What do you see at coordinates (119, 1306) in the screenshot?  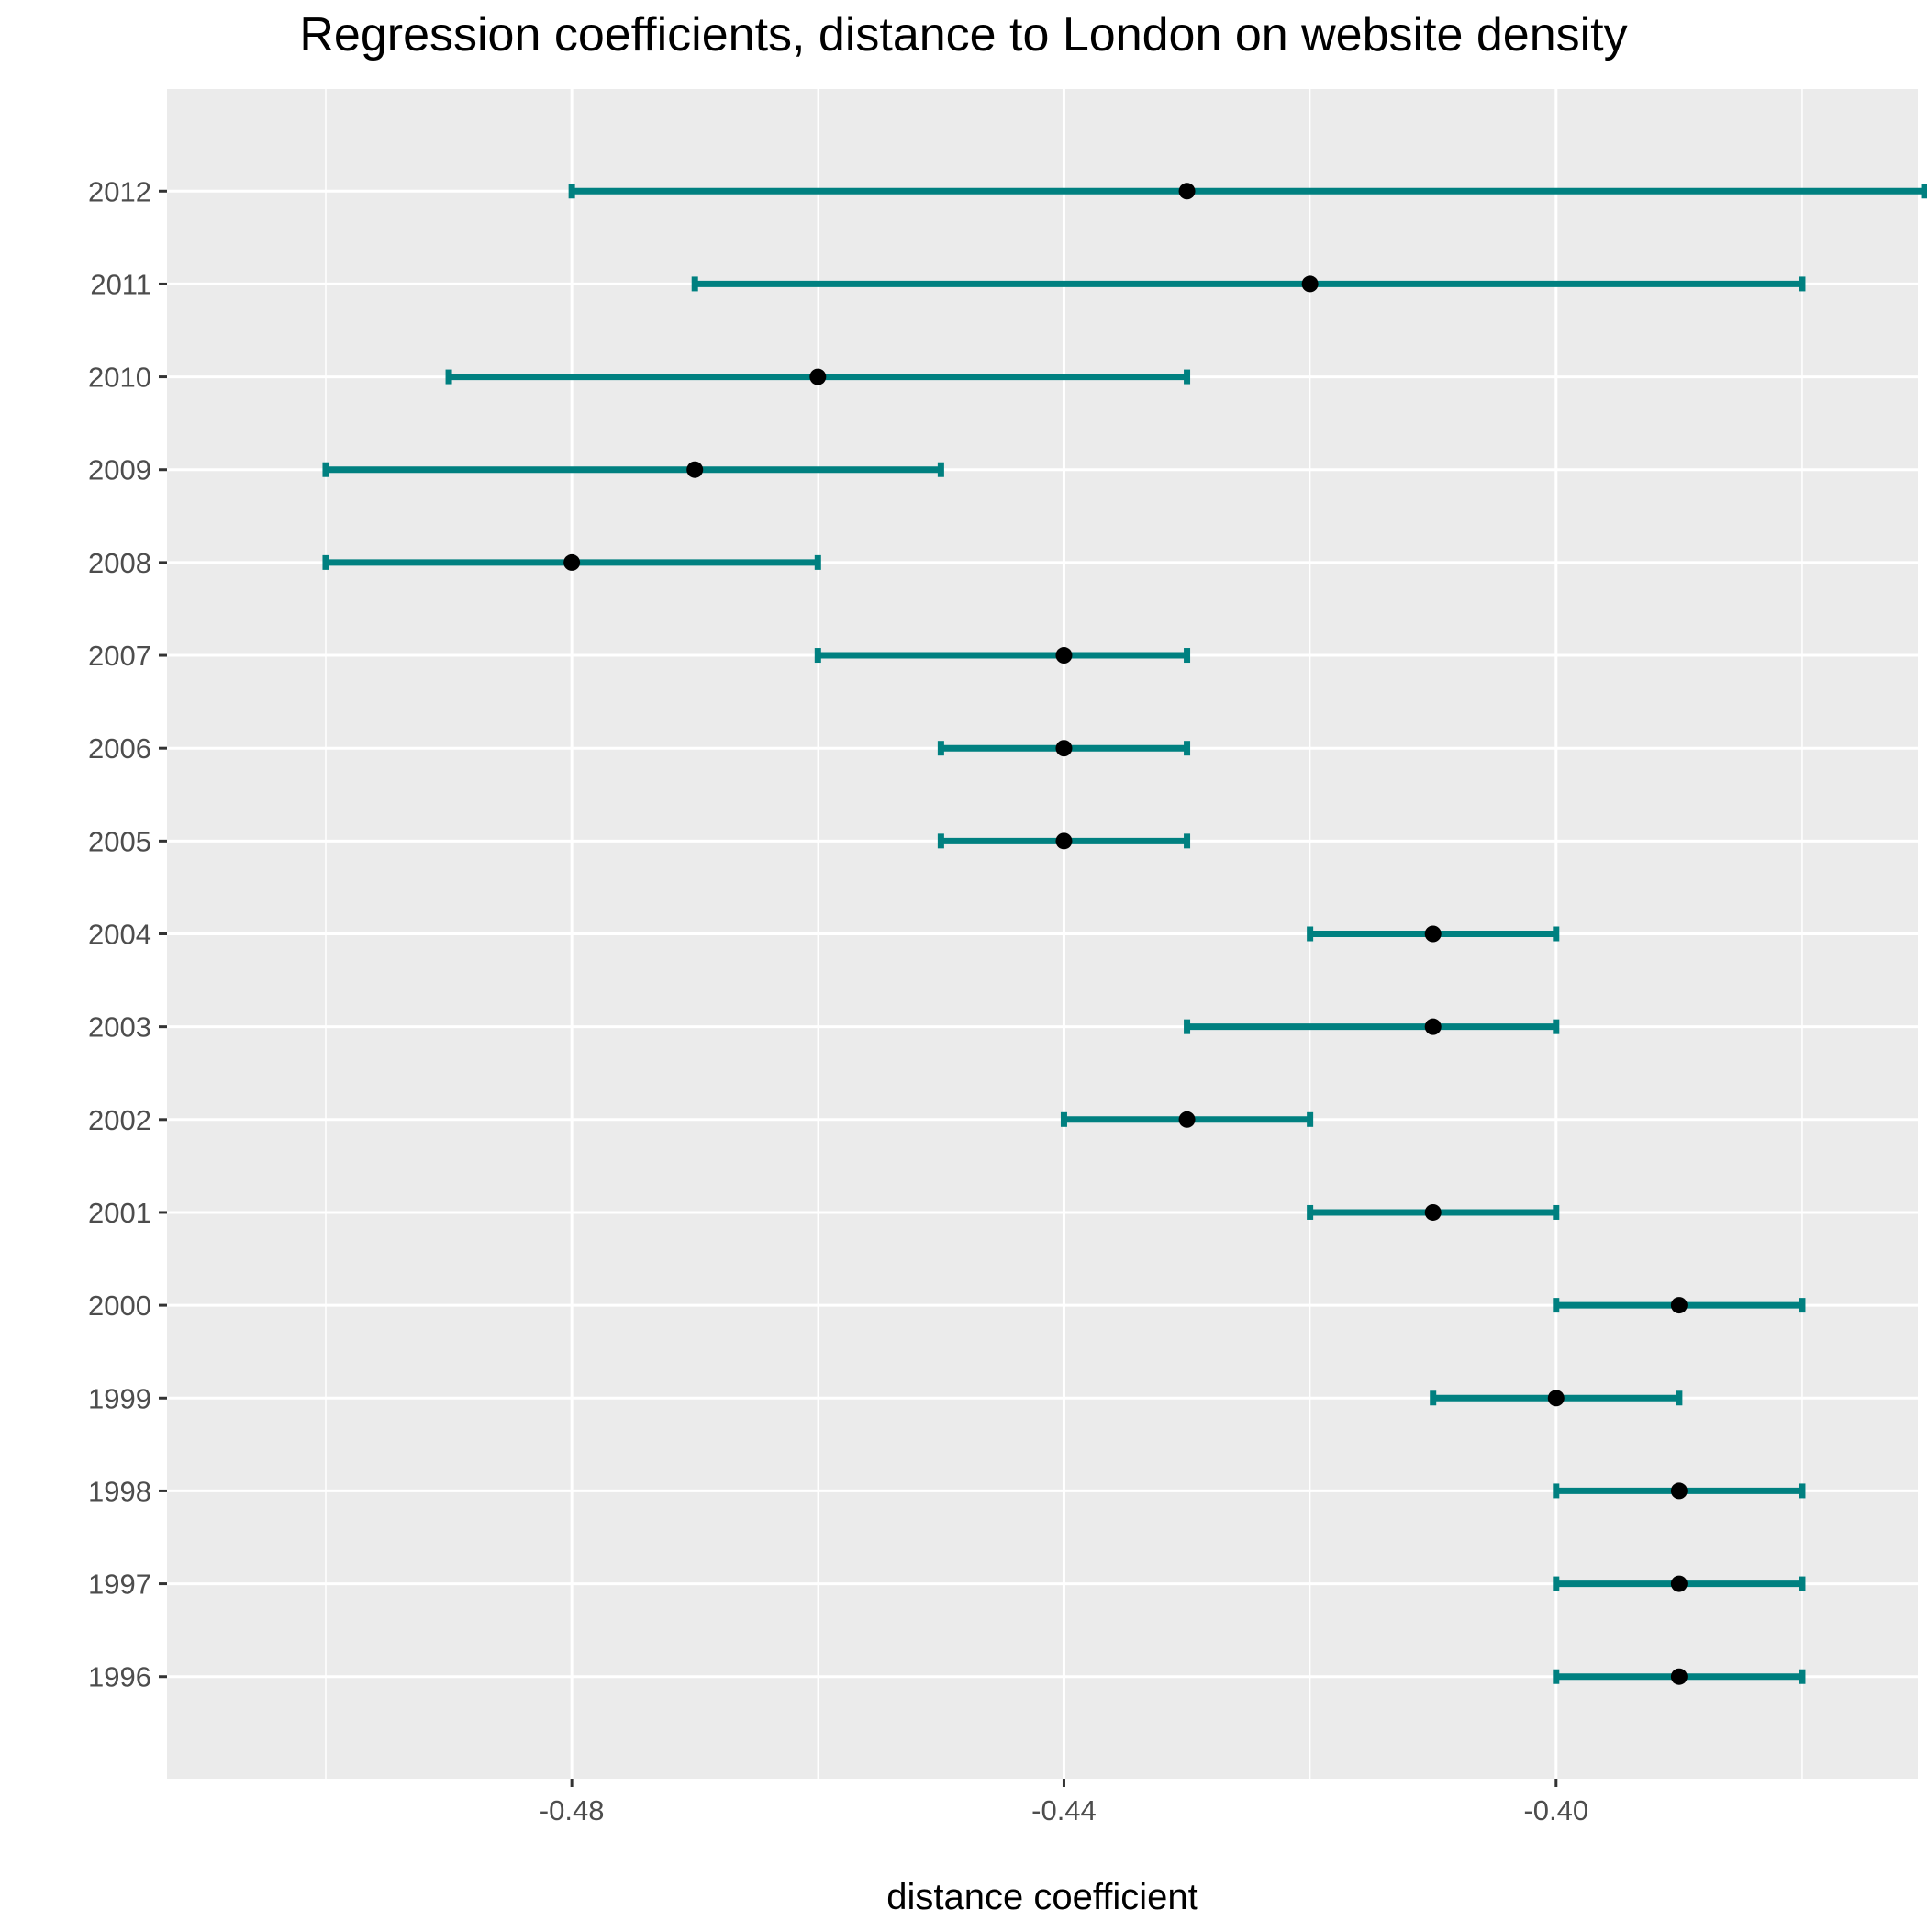 I see `y-tick-label: 2000` at bounding box center [119, 1306].